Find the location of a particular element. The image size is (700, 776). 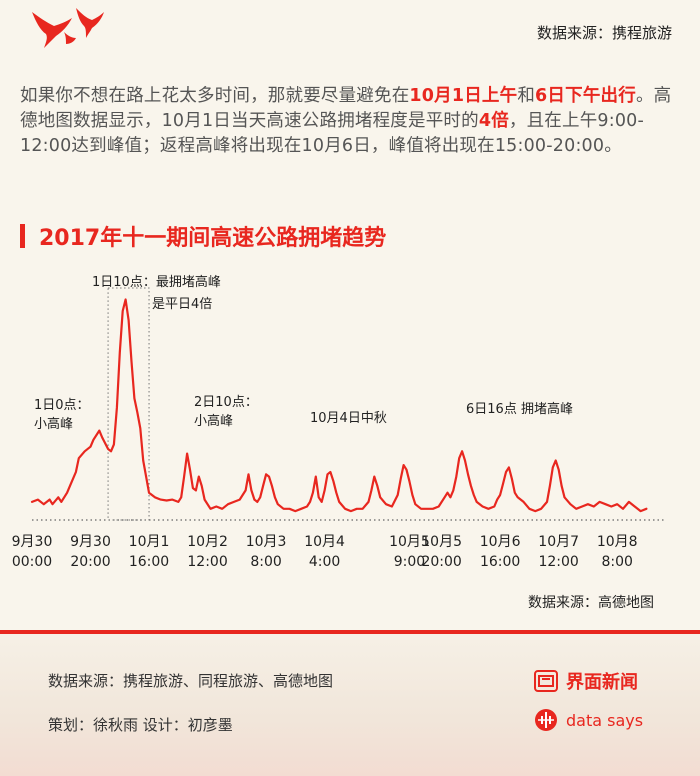

brand-datasays: data says is located at coordinates (588, 720).